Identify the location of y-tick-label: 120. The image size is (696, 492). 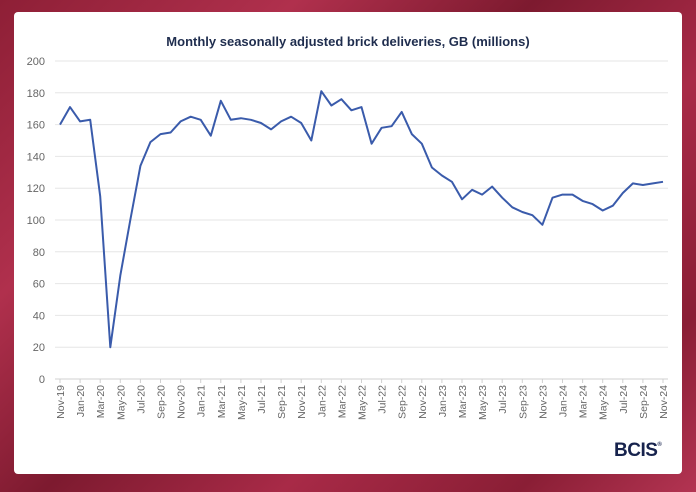
(36, 189).